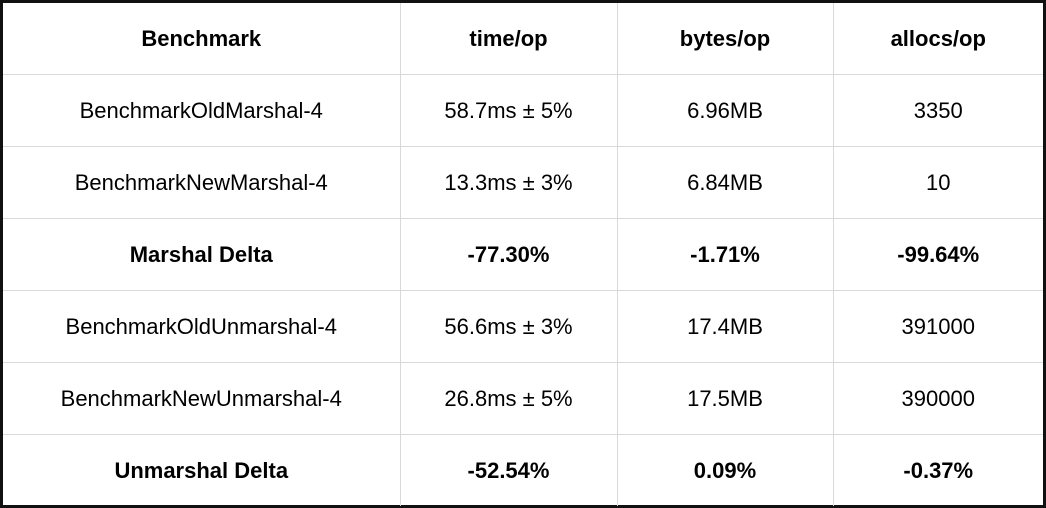 Image resolution: width=1046 pixels, height=508 pixels. Describe the element at coordinates (725, 39) in the screenshot. I see `header-bytes-per-op: bytes/op` at that location.